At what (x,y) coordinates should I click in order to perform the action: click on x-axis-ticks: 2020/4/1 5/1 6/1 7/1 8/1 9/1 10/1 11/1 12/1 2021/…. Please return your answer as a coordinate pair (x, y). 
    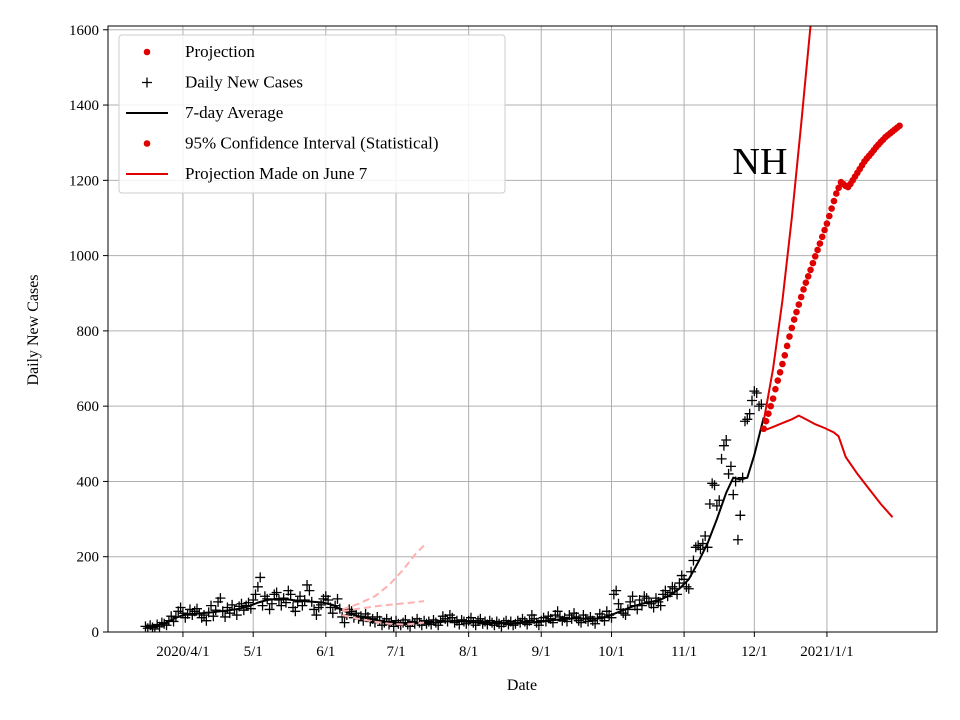
    Looking at the image, I should click on (505, 646).